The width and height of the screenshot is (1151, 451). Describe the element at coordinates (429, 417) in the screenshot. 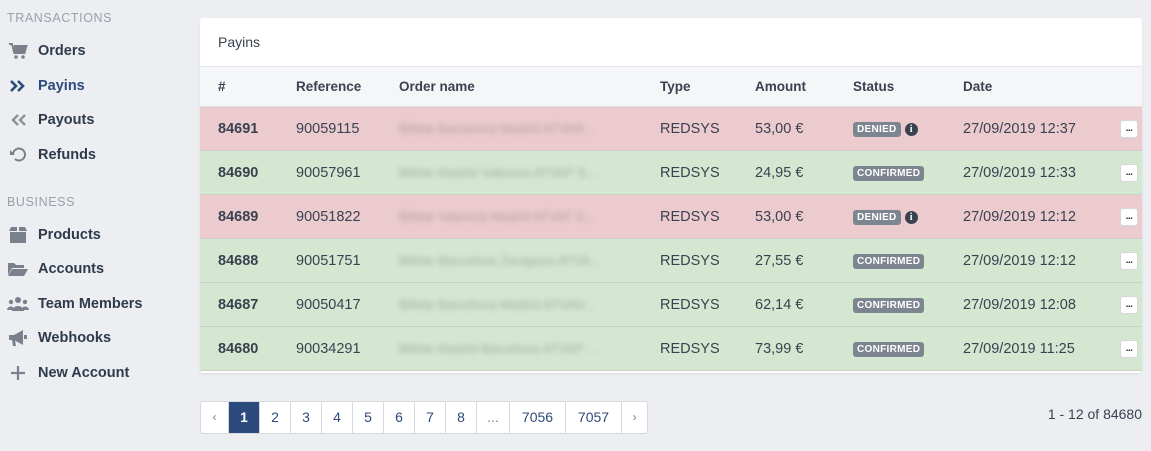

I see `pagination-page-7: 7` at that location.